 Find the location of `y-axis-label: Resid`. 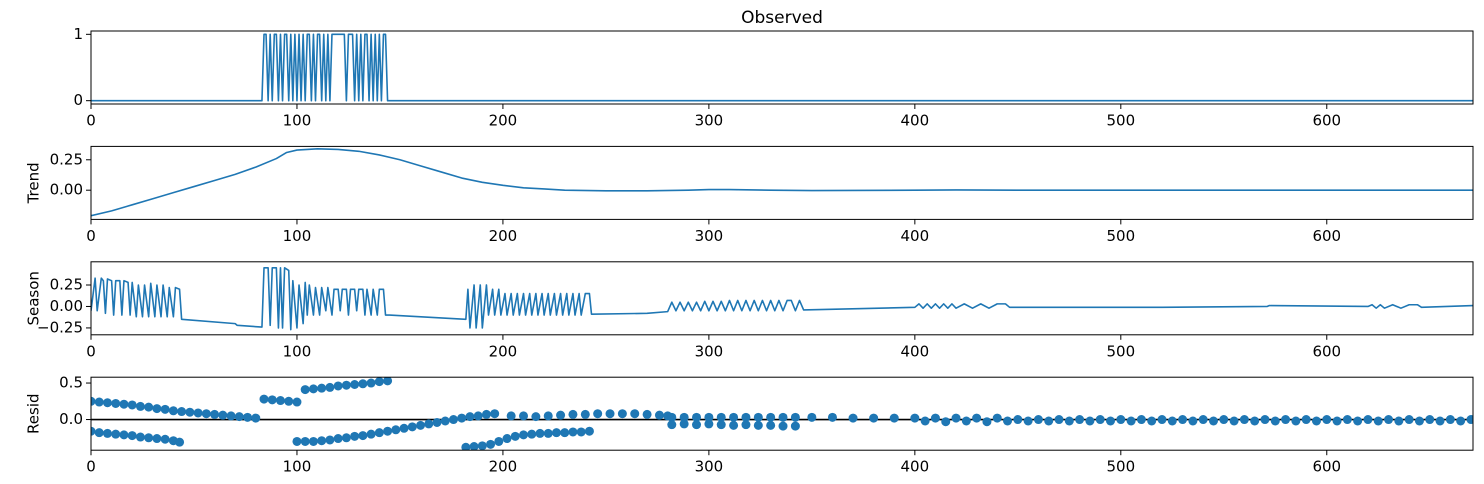

y-axis-label: Resid is located at coordinates (34, 413).